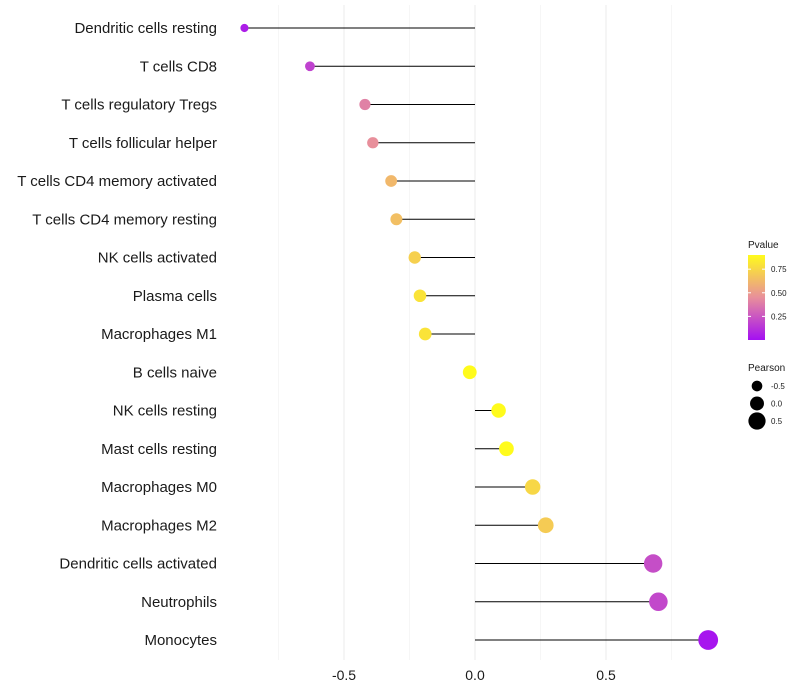  Describe the element at coordinates (766, 368) in the screenshot. I see `size-legend-title: Pearson` at that location.